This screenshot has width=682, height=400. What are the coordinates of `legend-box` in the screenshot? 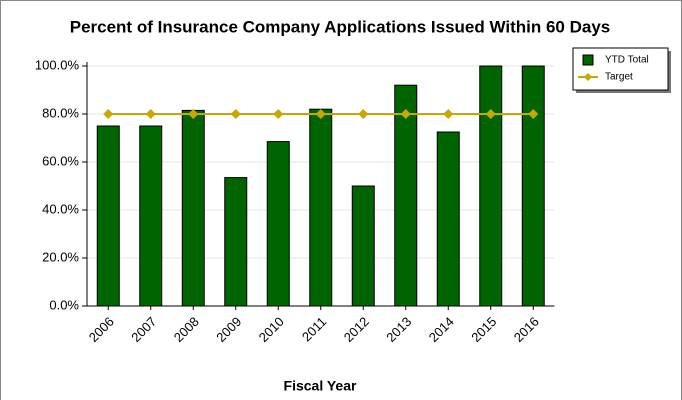 It's located at (620, 69).